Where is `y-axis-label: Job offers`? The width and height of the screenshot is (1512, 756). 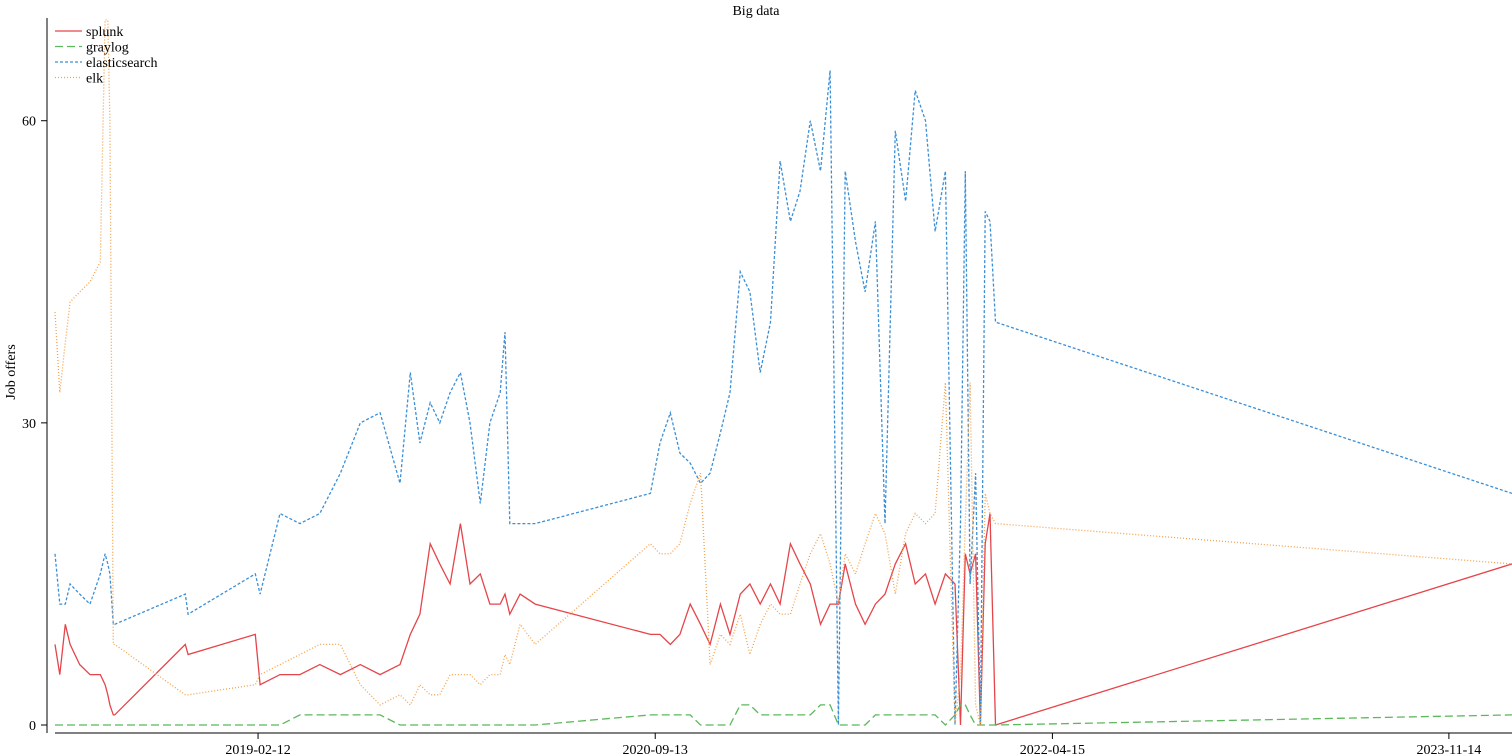
y-axis-label: Job offers is located at coordinates (11, 371).